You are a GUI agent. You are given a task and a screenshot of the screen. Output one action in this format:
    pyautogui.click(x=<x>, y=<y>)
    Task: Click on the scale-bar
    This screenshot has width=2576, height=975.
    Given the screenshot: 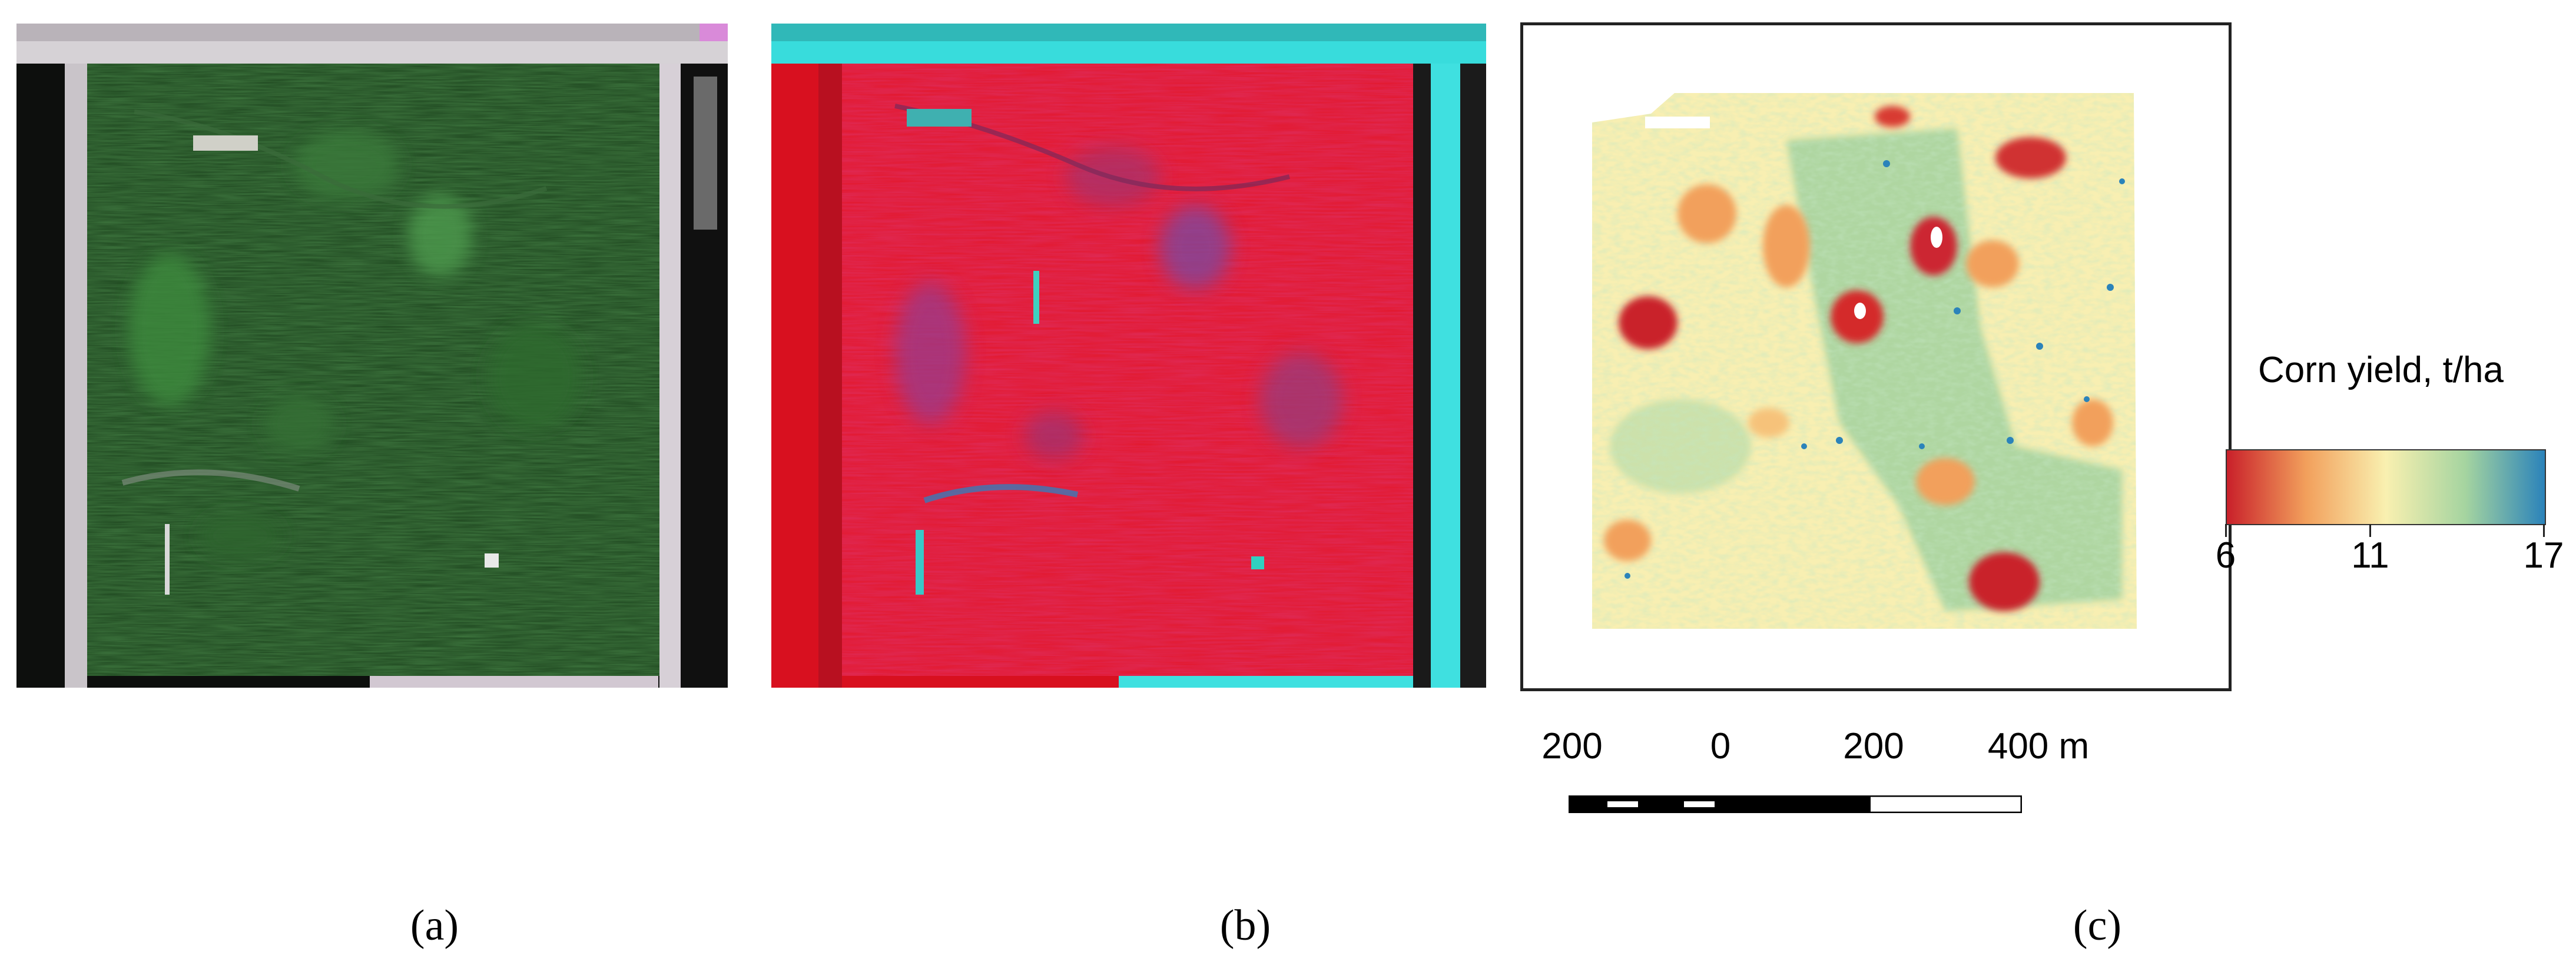 What is the action you would take?
    pyautogui.click(x=1795, y=804)
    